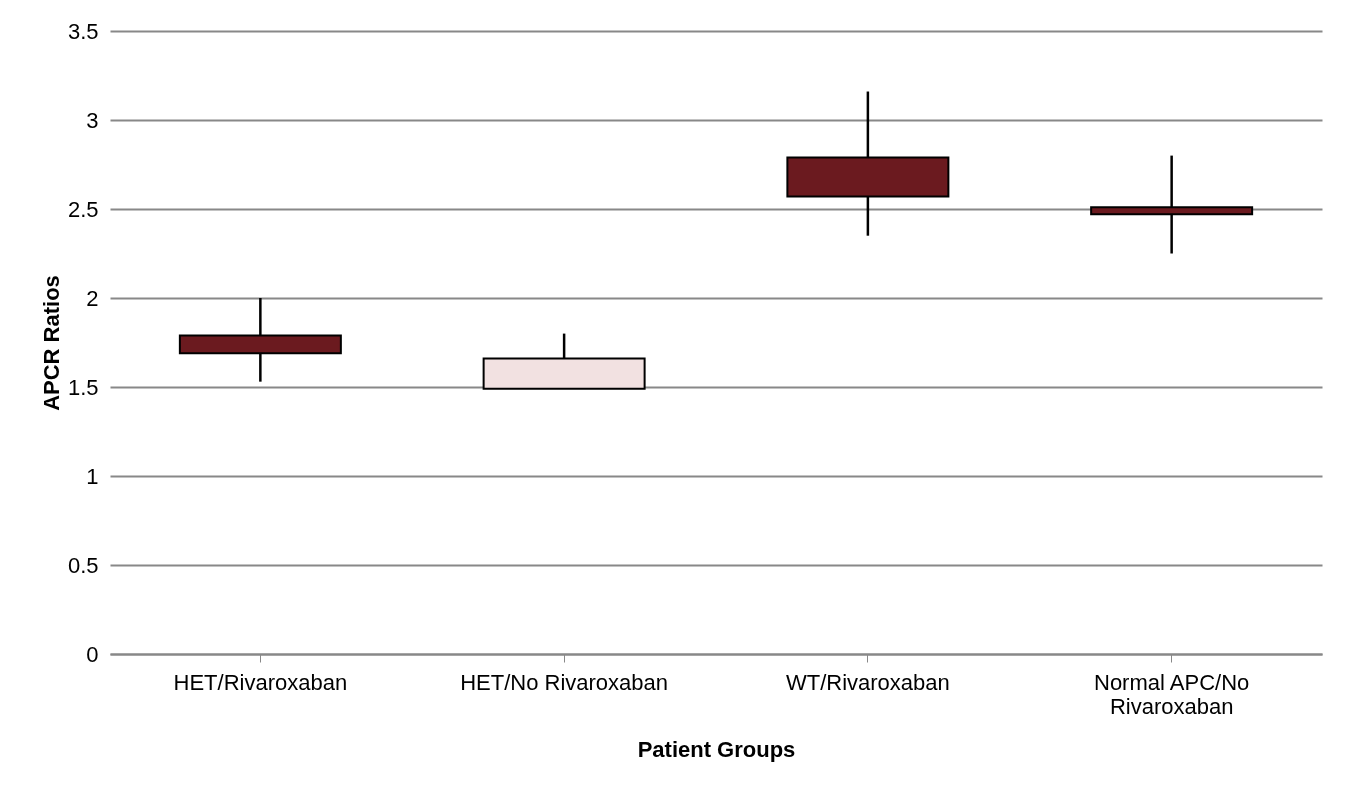 This screenshot has height=798, width=1355. What do you see at coordinates (260, 682) in the screenshot?
I see `x-tick-label: HET/Rivaroxaban` at bounding box center [260, 682].